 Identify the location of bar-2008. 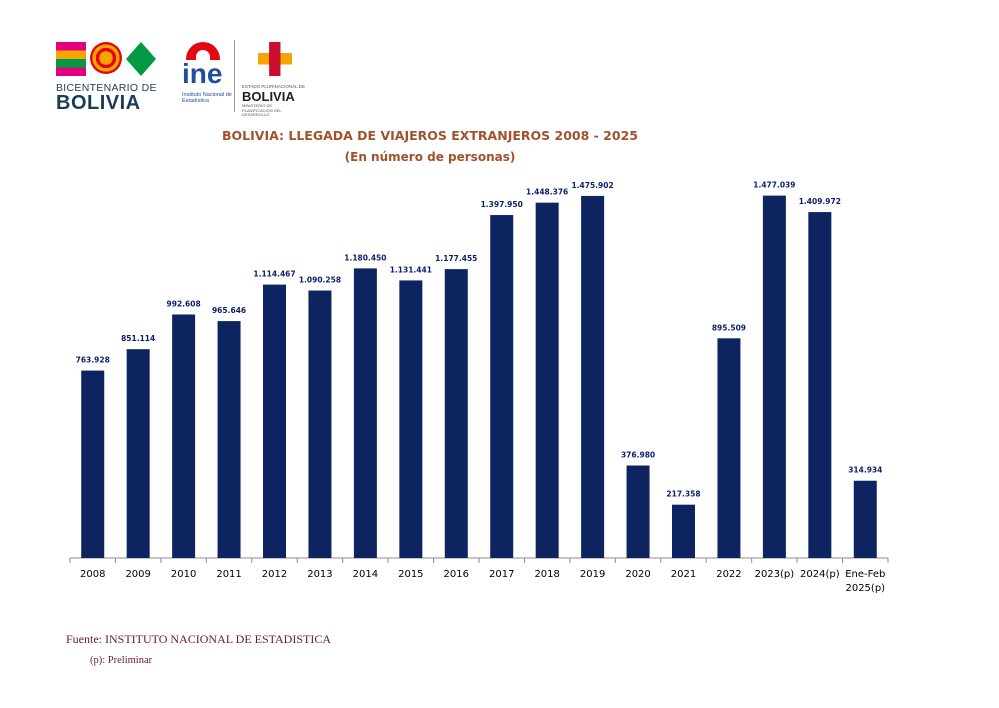
(93, 464).